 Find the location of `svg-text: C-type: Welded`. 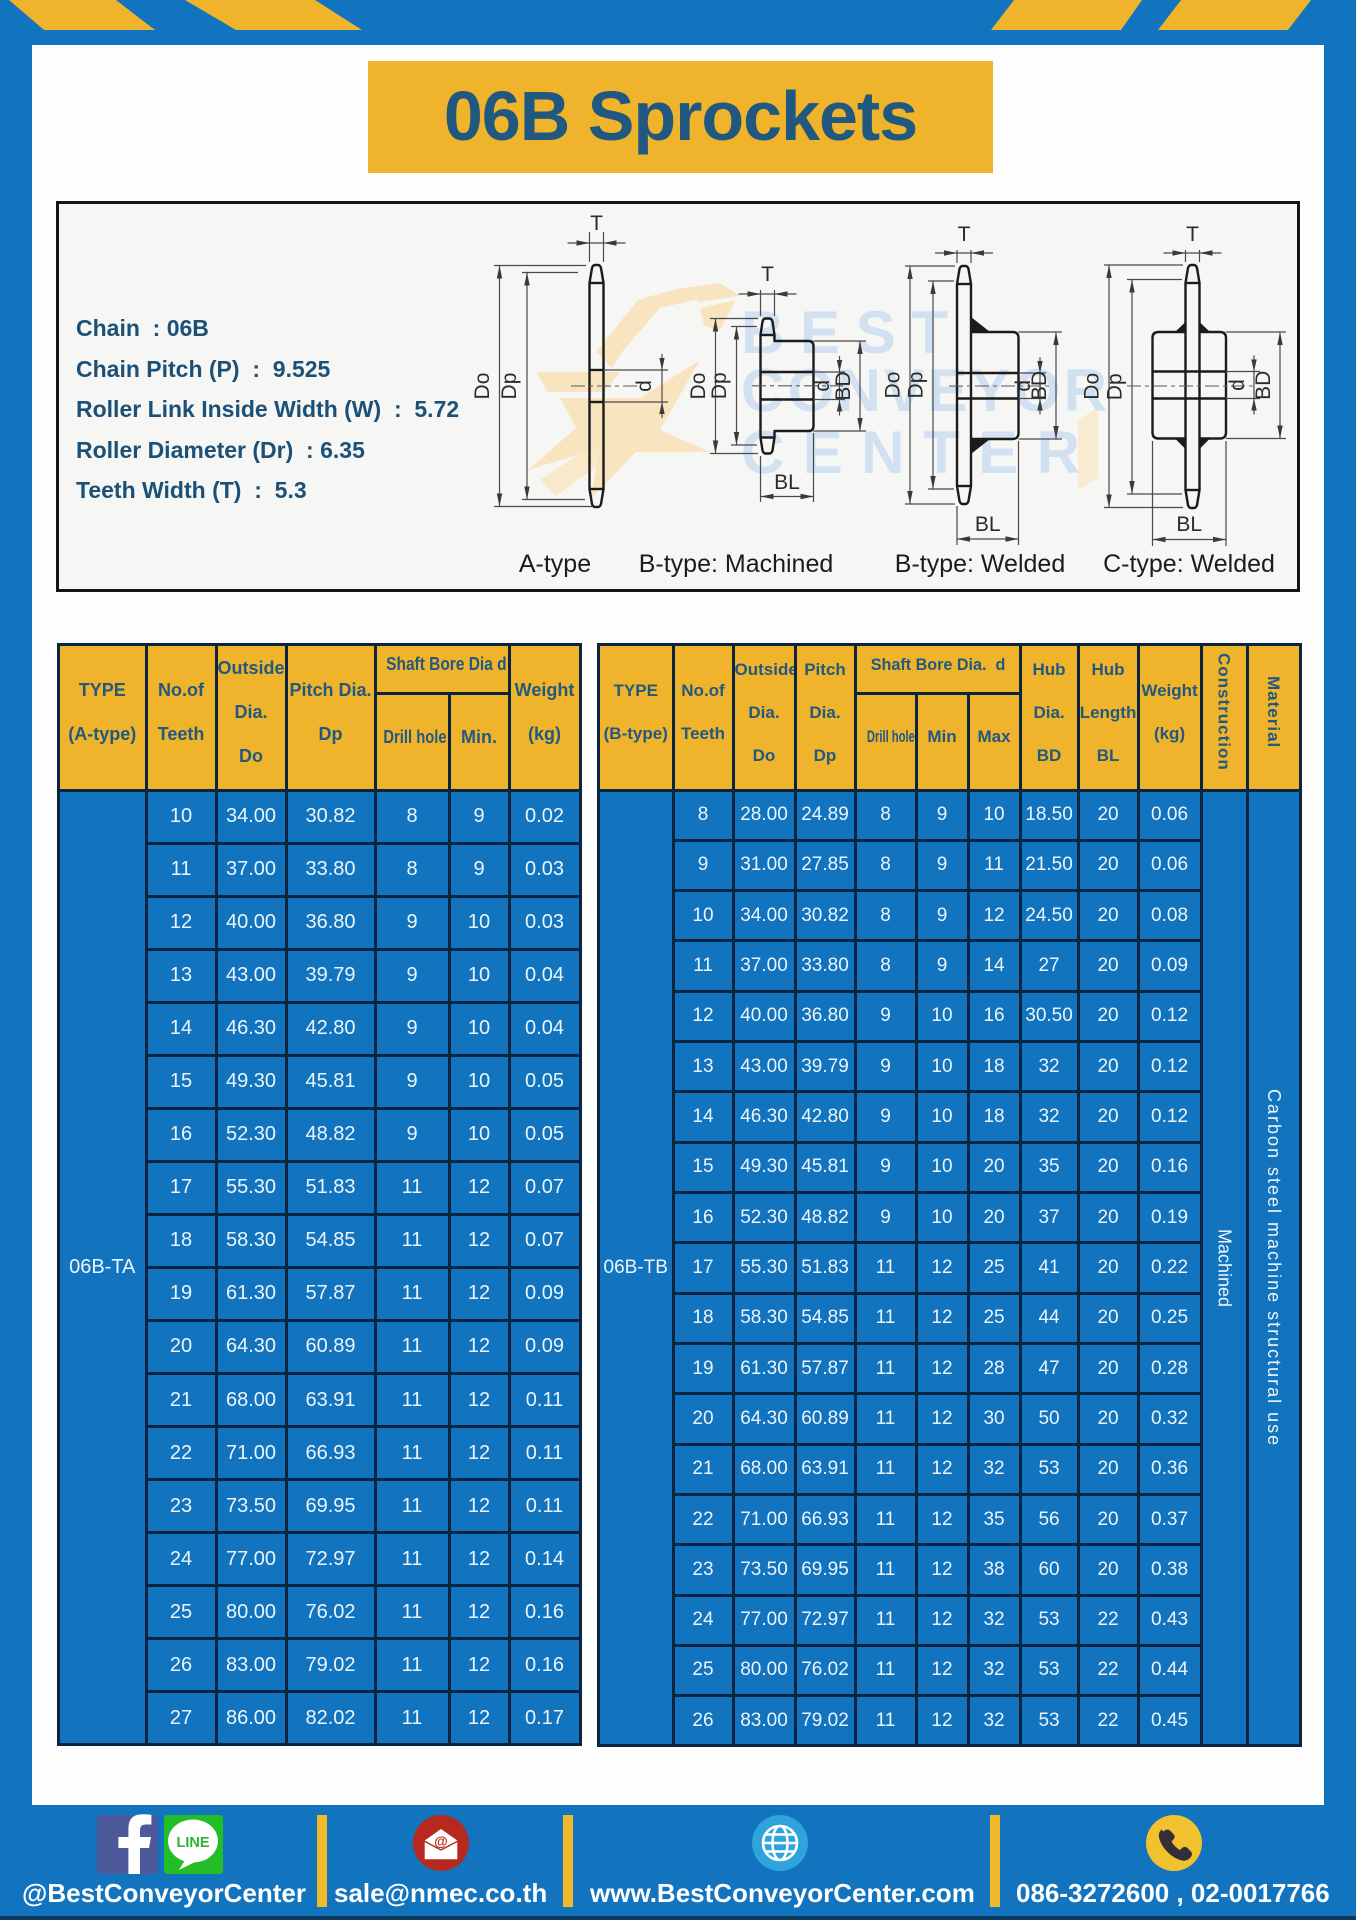

svg-text: C-type: Welded is located at coordinates (1189, 564).